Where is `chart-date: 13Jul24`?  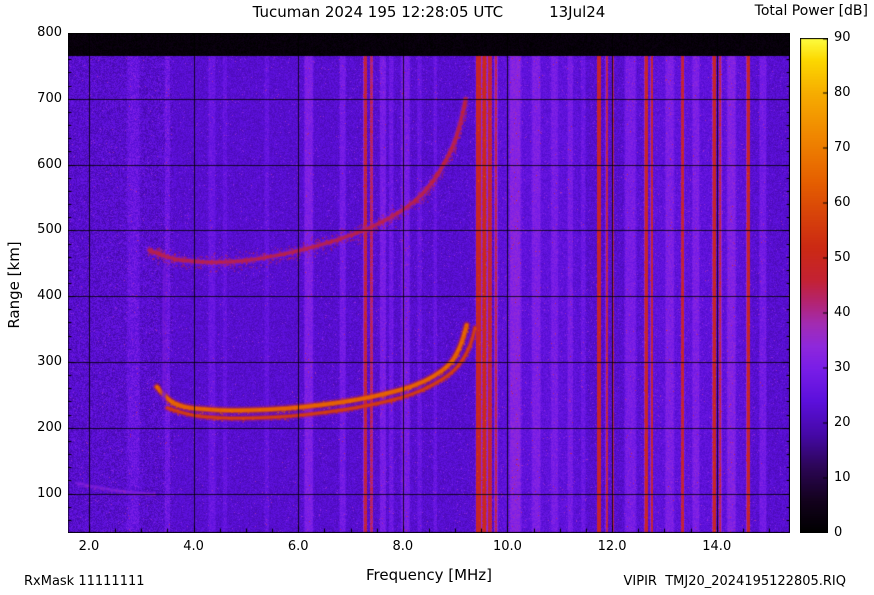
chart-date: 13Jul24 is located at coordinates (577, 12).